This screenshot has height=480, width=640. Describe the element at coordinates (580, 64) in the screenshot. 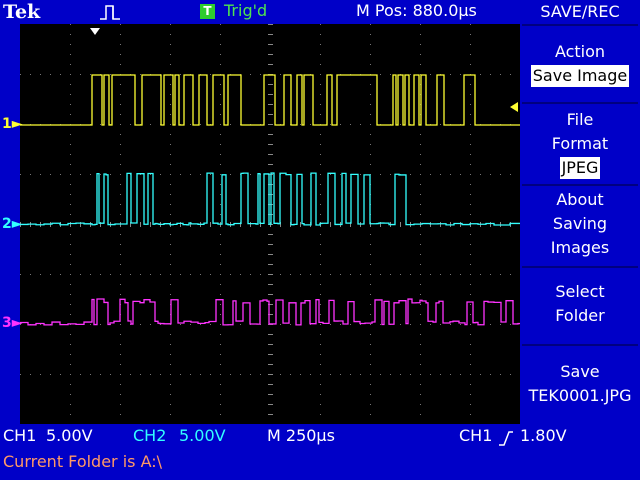

I see `action-button: Action Save Image` at that location.